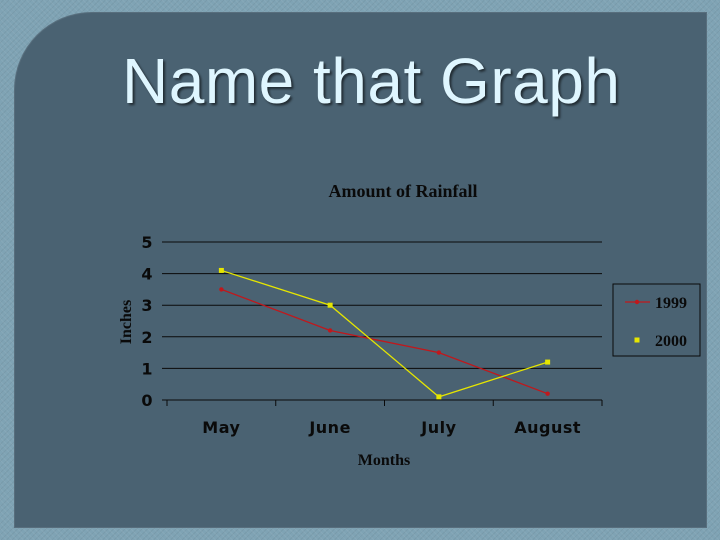 This screenshot has width=720, height=540. What do you see at coordinates (146, 337) in the screenshot?
I see `y-tick-label: 2` at bounding box center [146, 337].